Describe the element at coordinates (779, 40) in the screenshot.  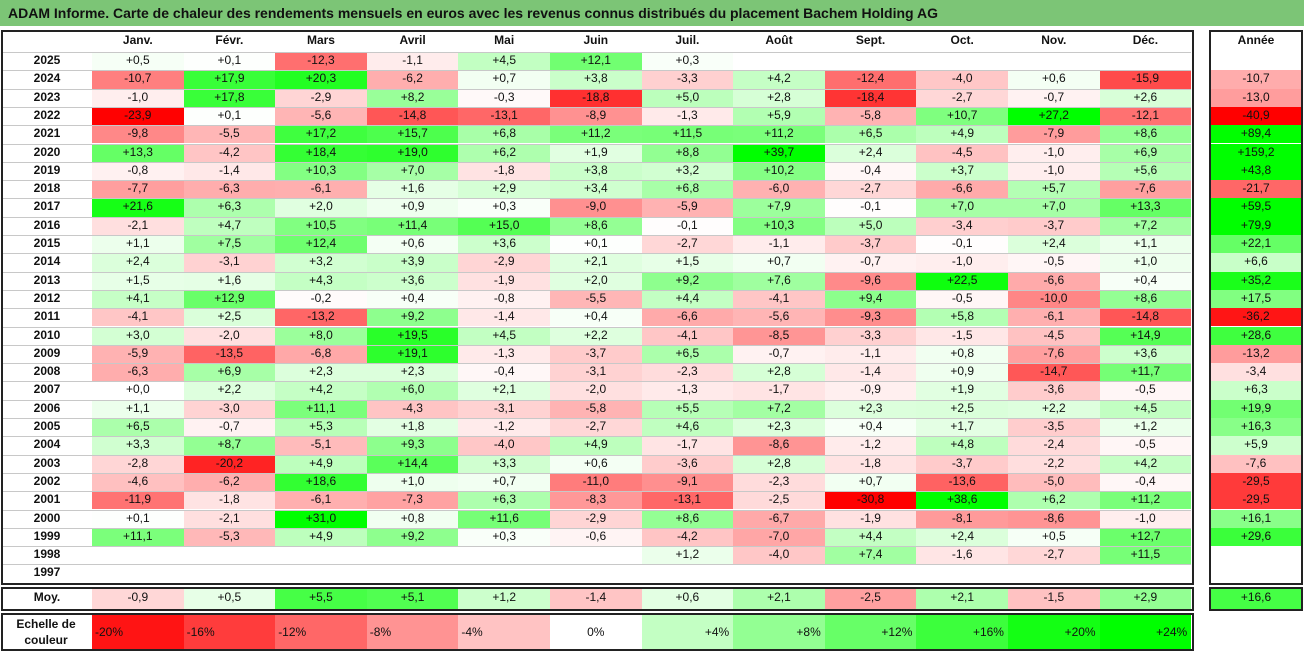
I see `month-header: Août` at that location.